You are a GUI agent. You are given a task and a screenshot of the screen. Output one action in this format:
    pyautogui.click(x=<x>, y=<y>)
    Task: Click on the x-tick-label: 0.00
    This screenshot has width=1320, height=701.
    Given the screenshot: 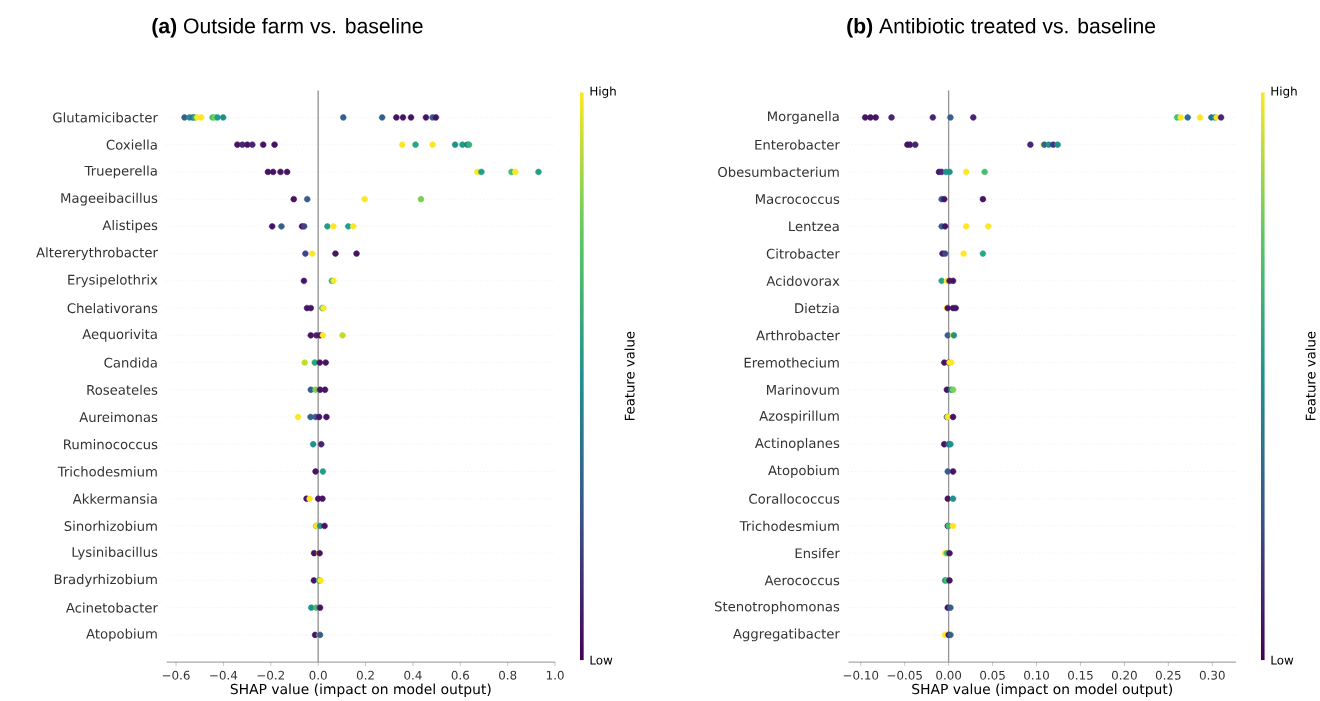 What is the action you would take?
    pyautogui.click(x=949, y=675)
    